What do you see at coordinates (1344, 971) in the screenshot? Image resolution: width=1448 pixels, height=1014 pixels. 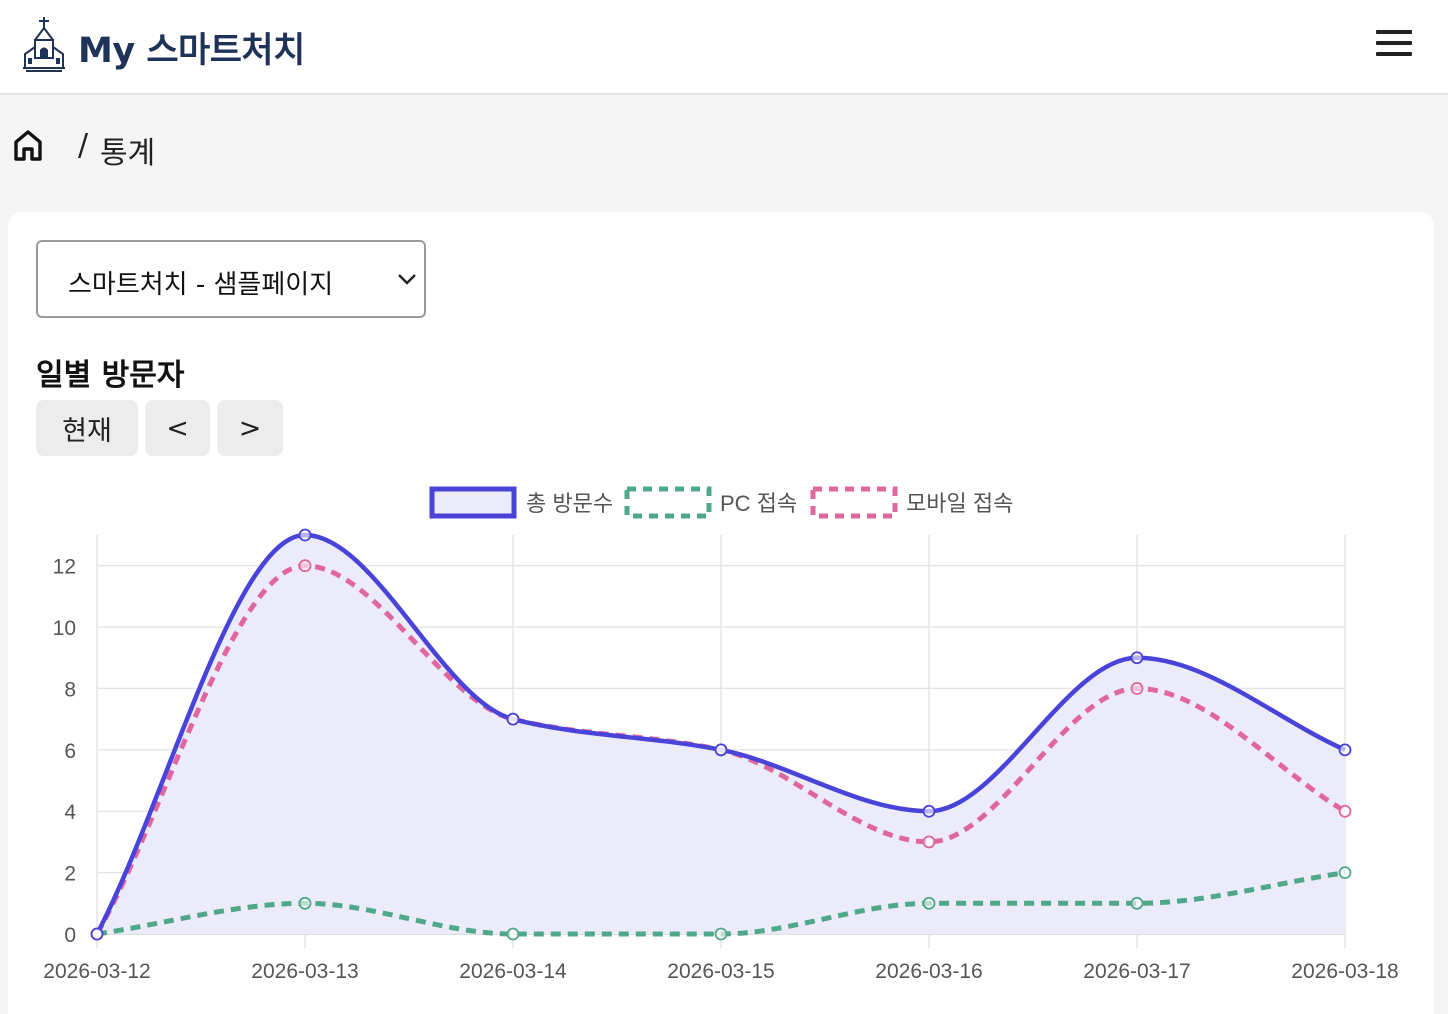 I see `x-tick-label: 2026-03-18` at bounding box center [1344, 971].